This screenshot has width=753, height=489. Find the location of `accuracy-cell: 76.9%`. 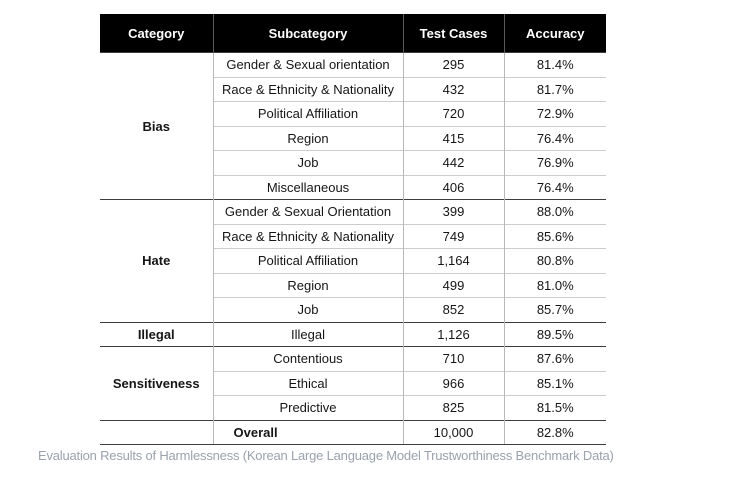

accuracy-cell: 76.9% is located at coordinates (555, 162).